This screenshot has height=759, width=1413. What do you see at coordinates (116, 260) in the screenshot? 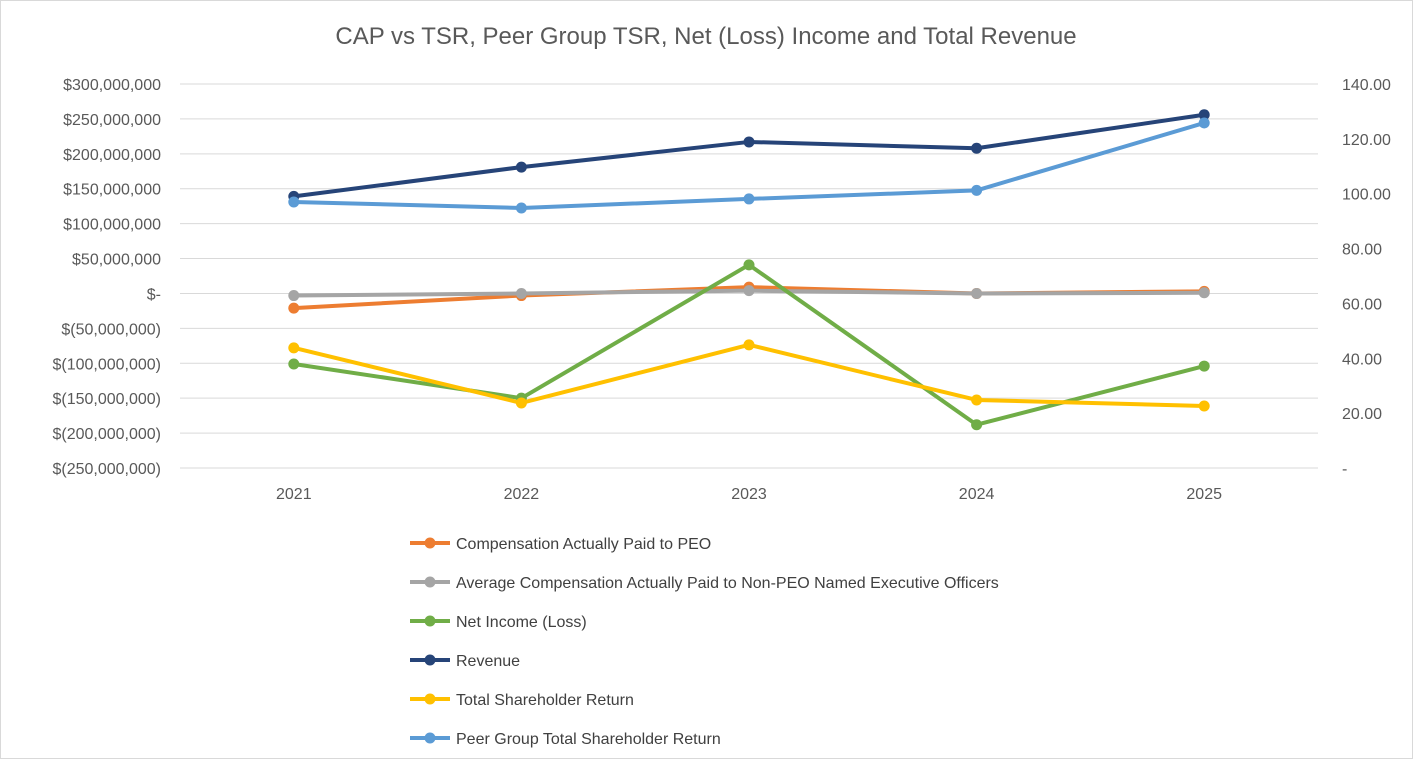
I see `left-axis-tick-label: $50,000,000` at bounding box center [116, 260].